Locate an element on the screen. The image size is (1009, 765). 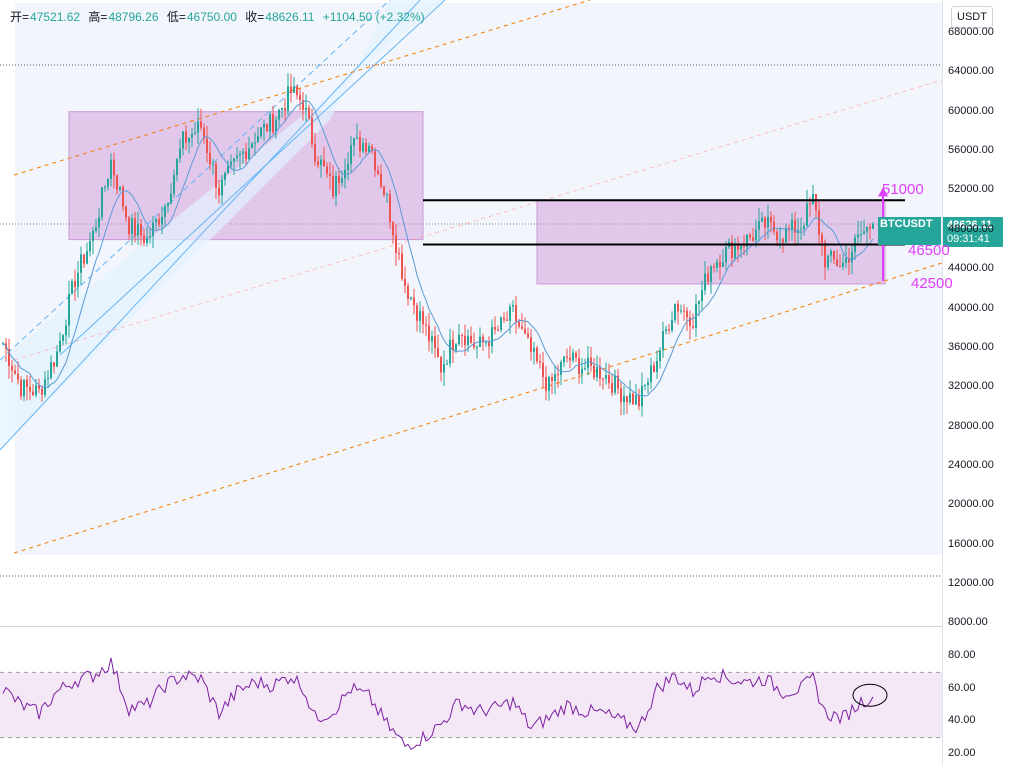
price-tick-label: 28000.00 is located at coordinates (971, 425).